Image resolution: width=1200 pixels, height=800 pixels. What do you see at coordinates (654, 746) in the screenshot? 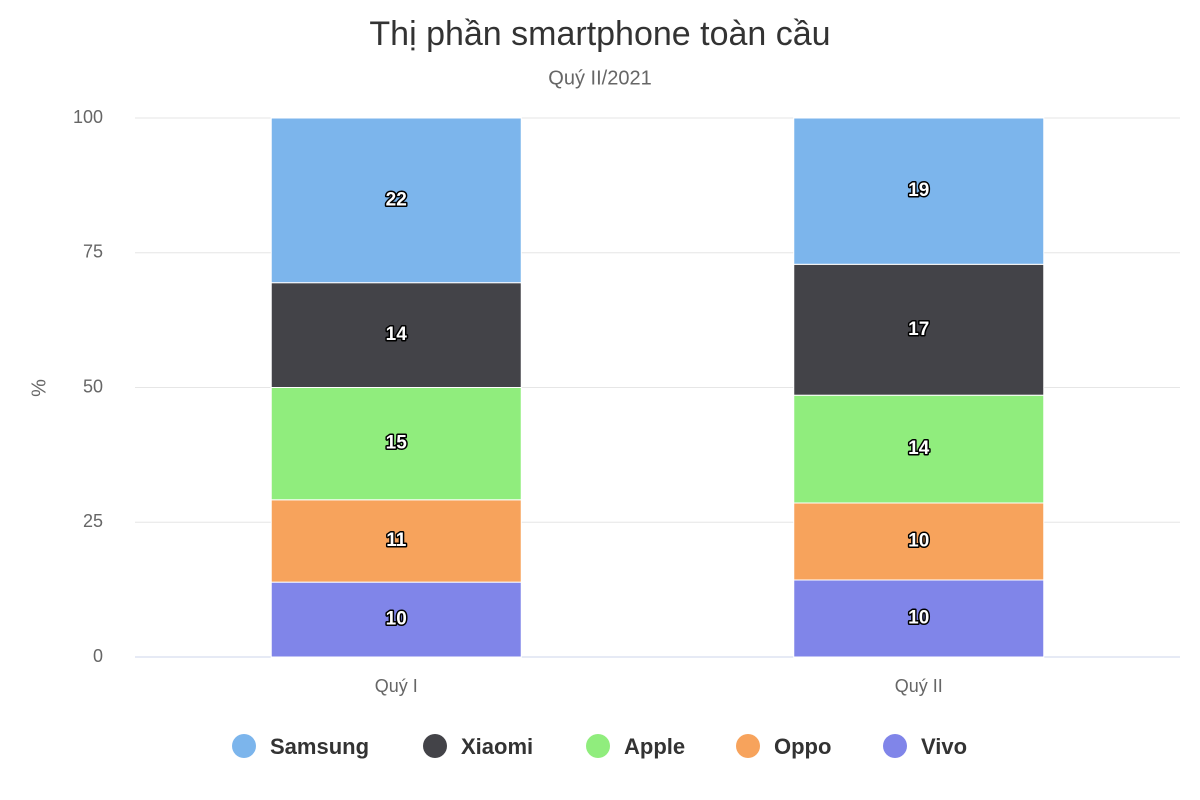
I see `legend-label: Apple` at bounding box center [654, 746].